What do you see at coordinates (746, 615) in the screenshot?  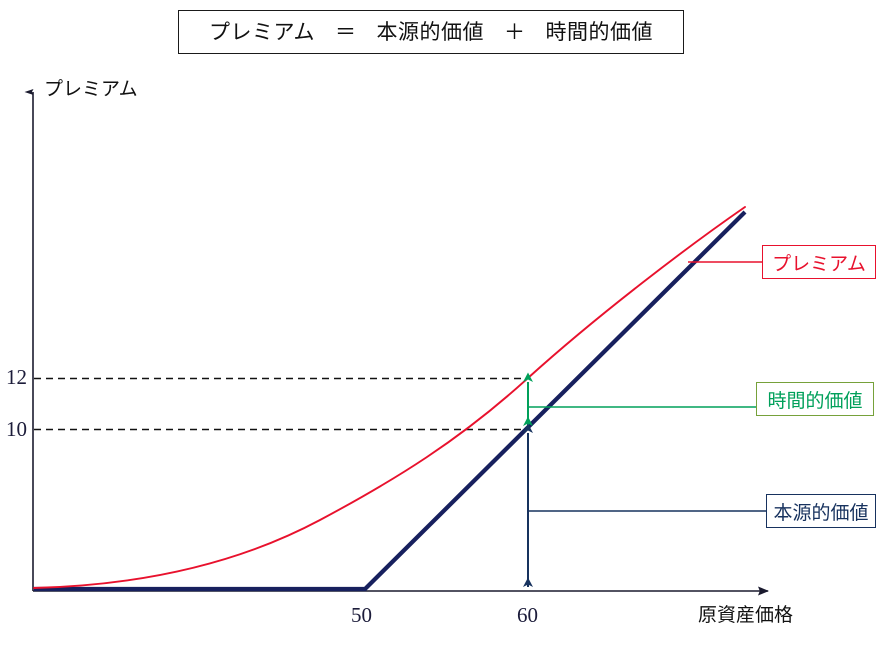 I see `x-axis-title: 原資産価格` at bounding box center [746, 615].